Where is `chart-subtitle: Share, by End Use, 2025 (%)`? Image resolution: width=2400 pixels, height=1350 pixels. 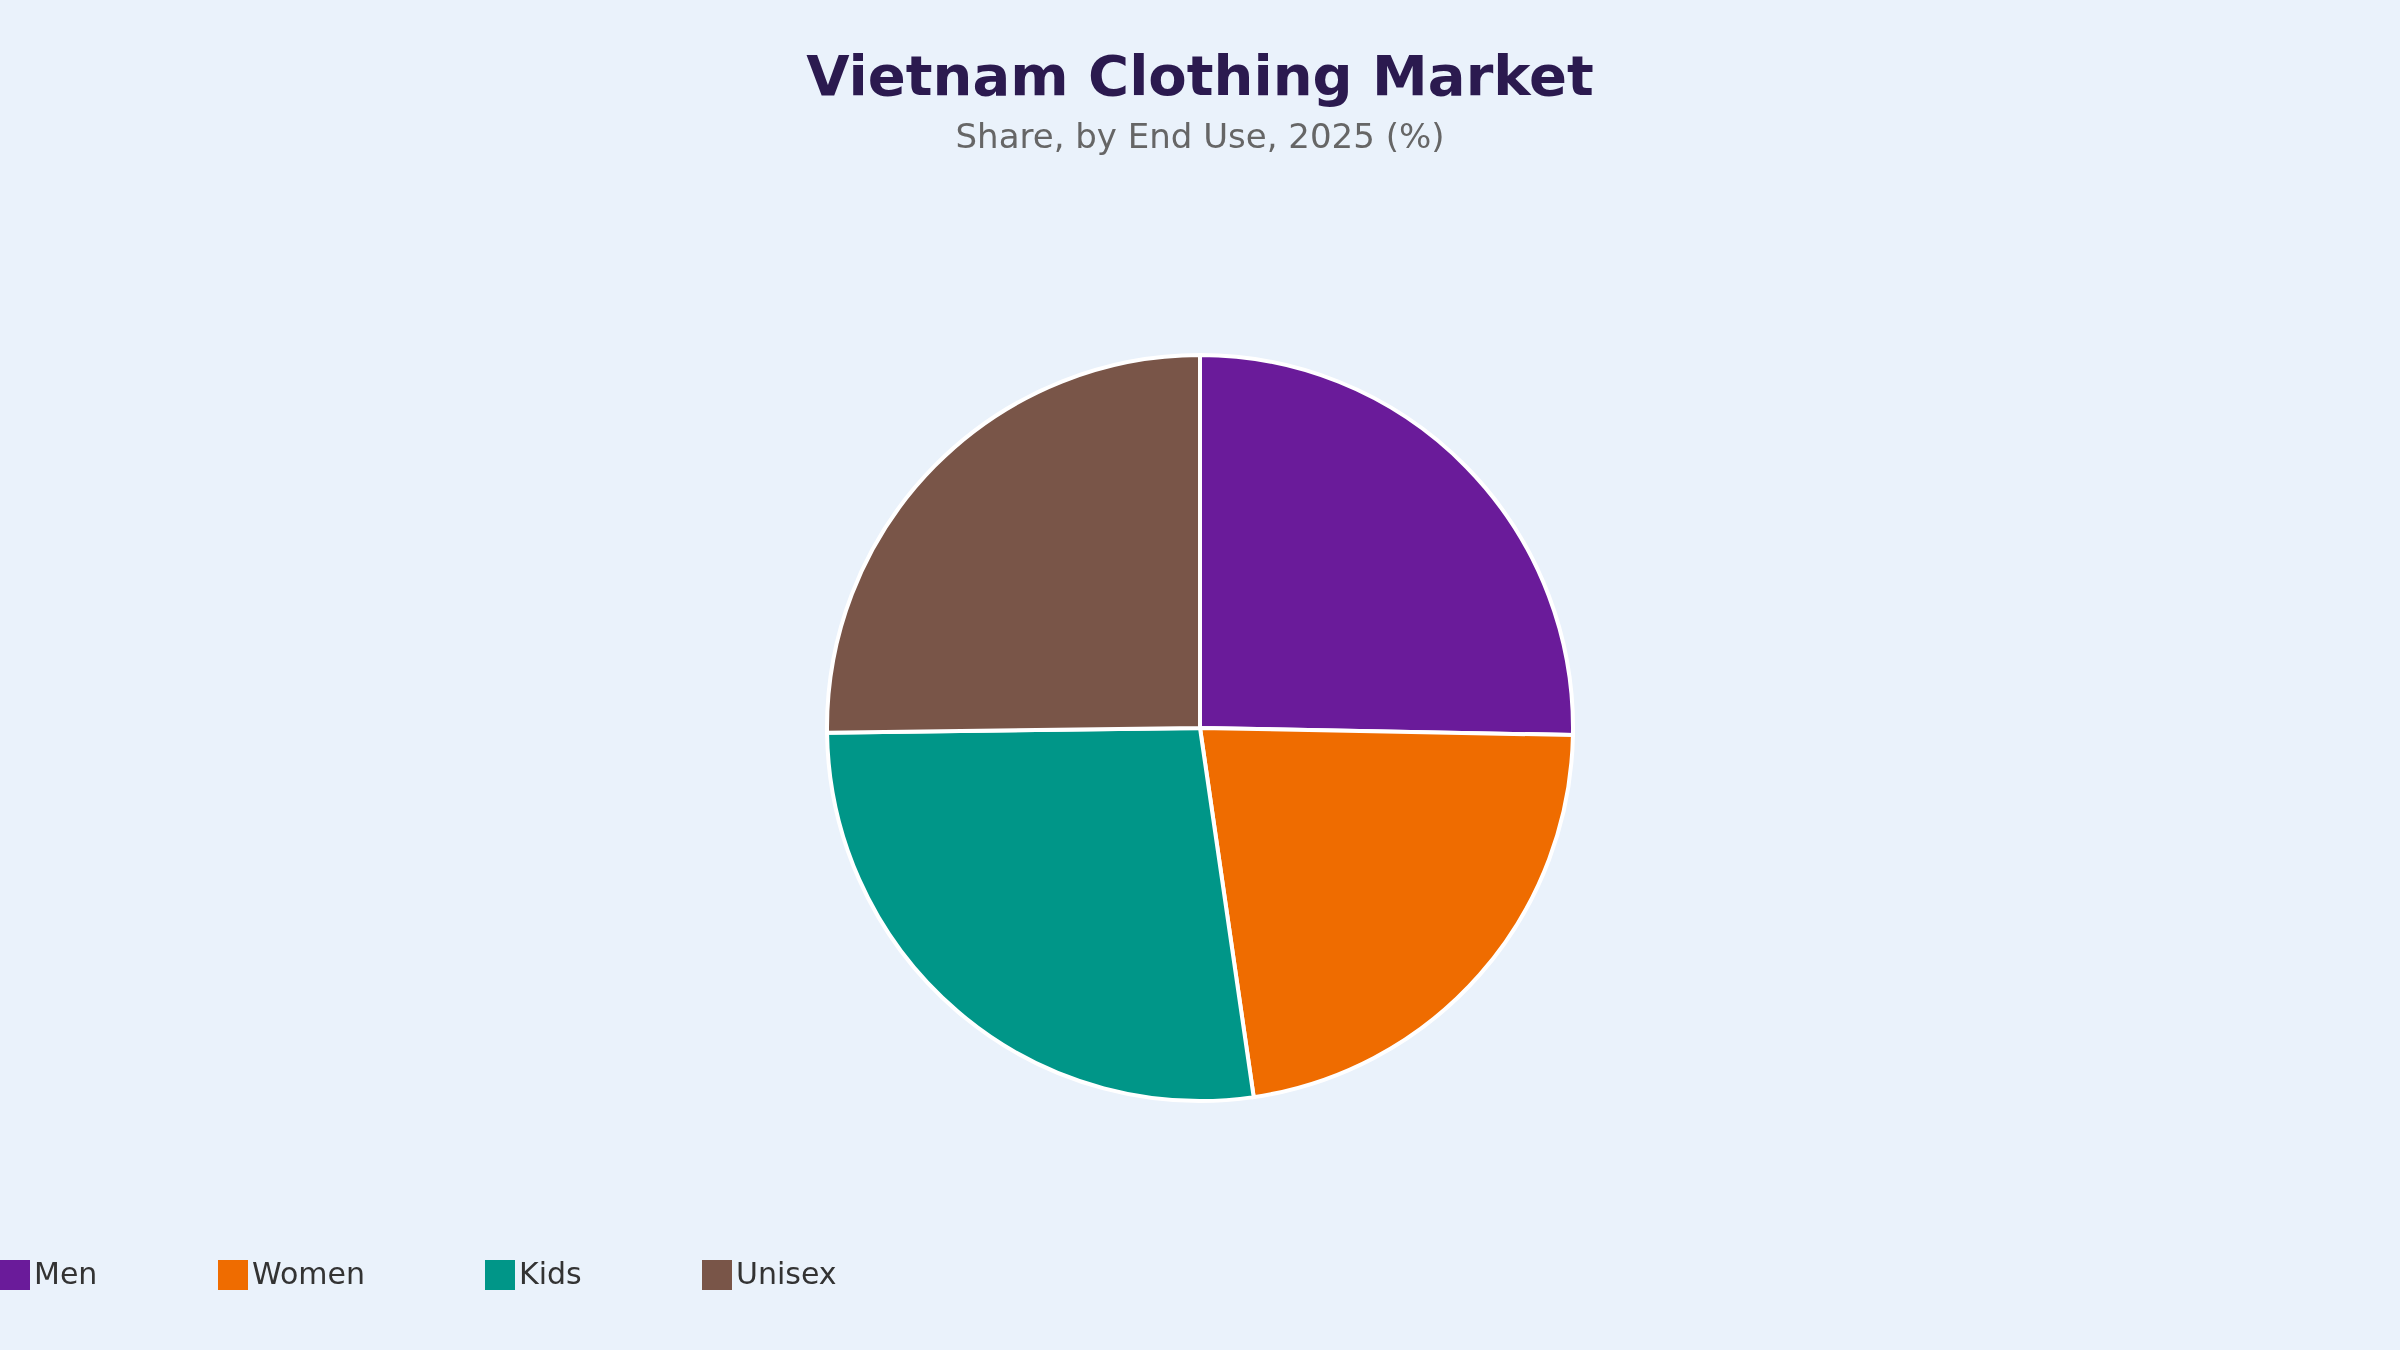 chart-subtitle: Share, by End Use, 2025 (%) is located at coordinates (1200, 136).